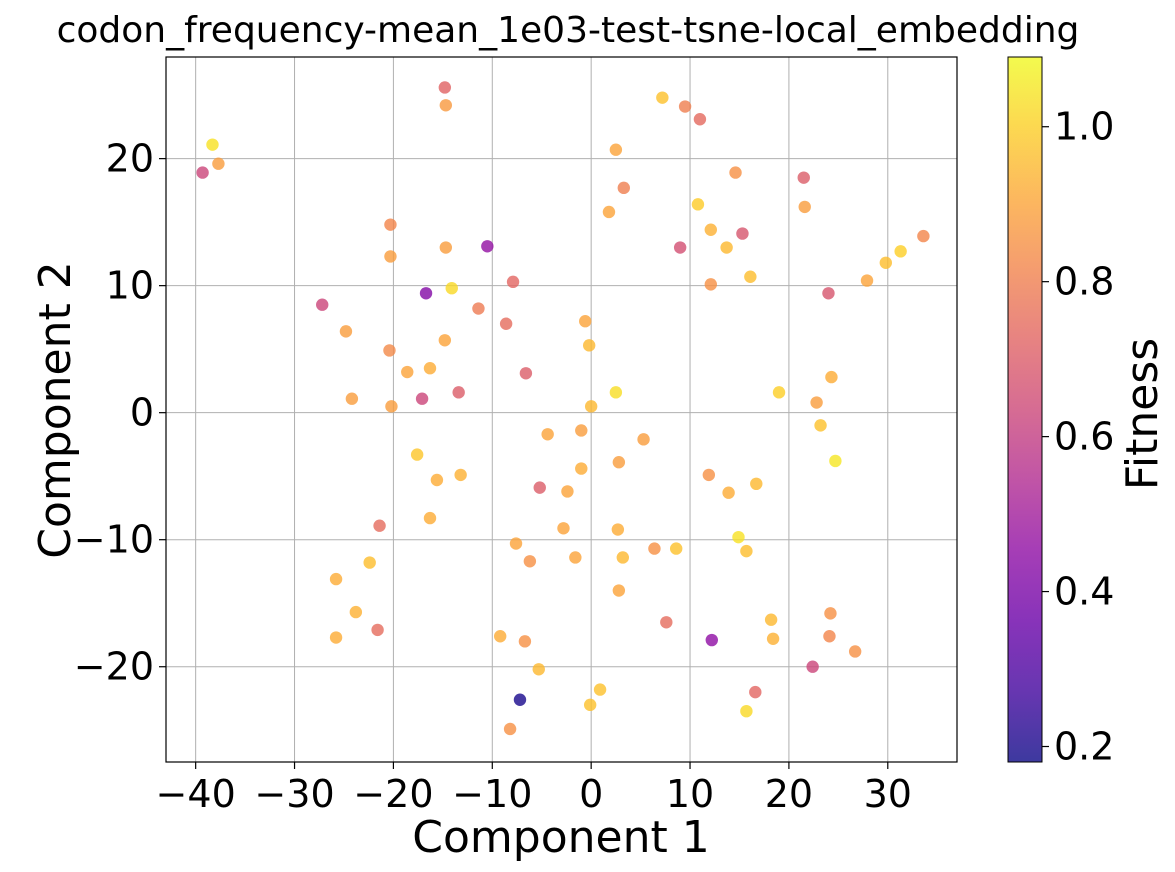  I want to click on x-tick-label: 10, so click(690, 794).